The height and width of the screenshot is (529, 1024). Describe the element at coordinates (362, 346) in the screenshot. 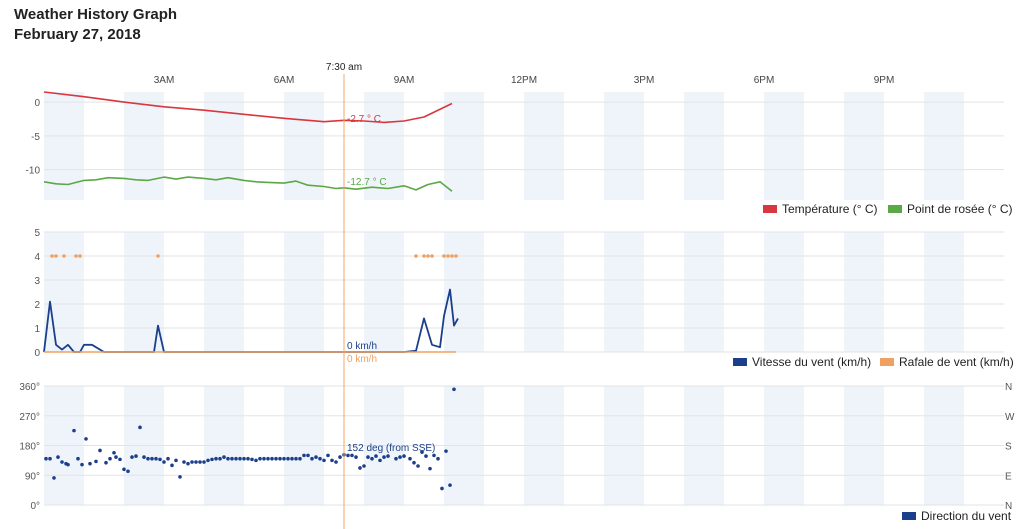

I see `cursor-wind-label: 0 km/h` at that location.